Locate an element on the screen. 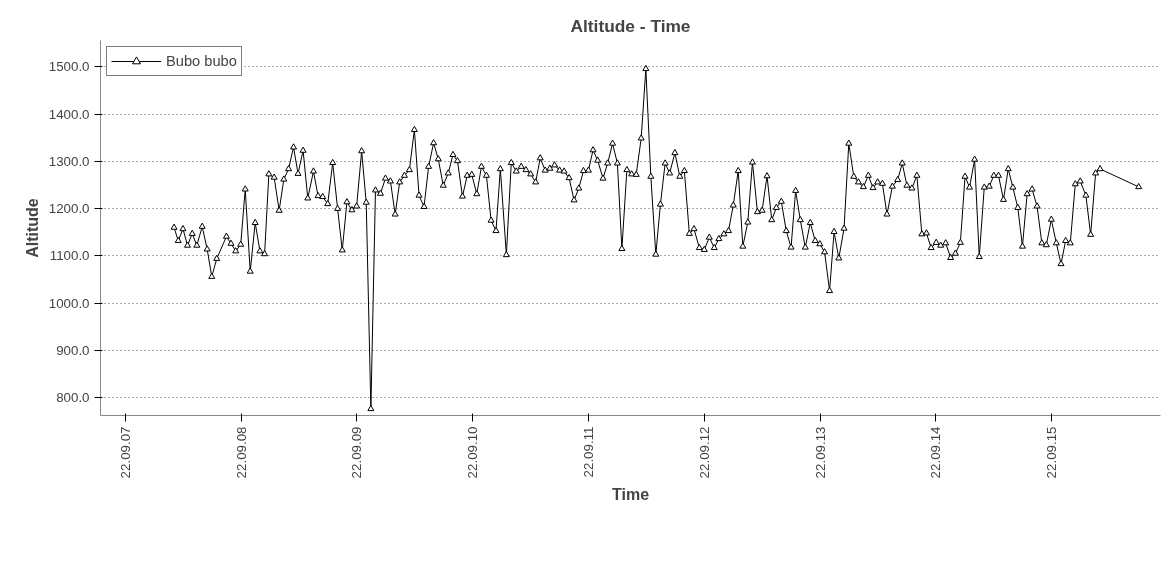 This screenshot has height=577, width=1174. x-tick-label: 22.09.14 is located at coordinates (936, 452).